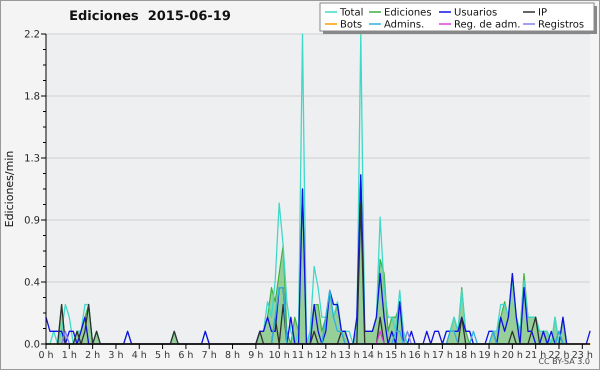 This screenshot has height=370, width=600. I want to click on y-tick-label: 2.2, so click(32, 35).